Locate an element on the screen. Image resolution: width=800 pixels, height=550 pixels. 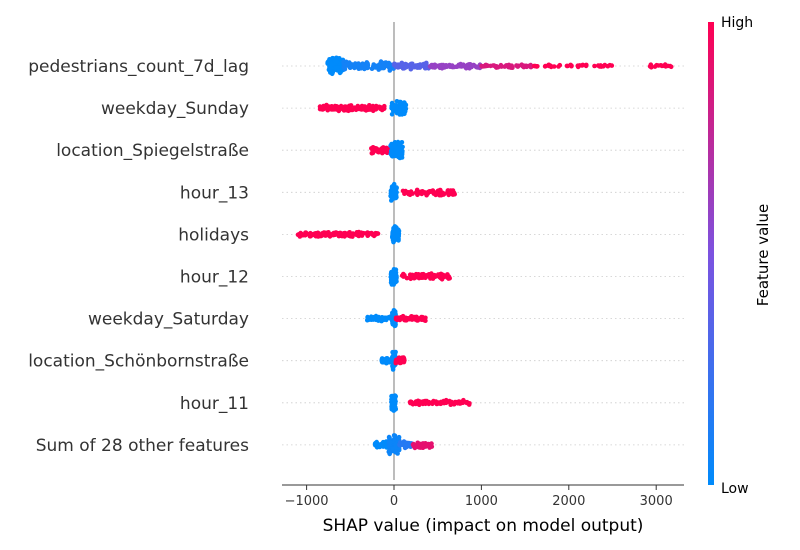
feature-label: hour_13 is located at coordinates (214, 193).